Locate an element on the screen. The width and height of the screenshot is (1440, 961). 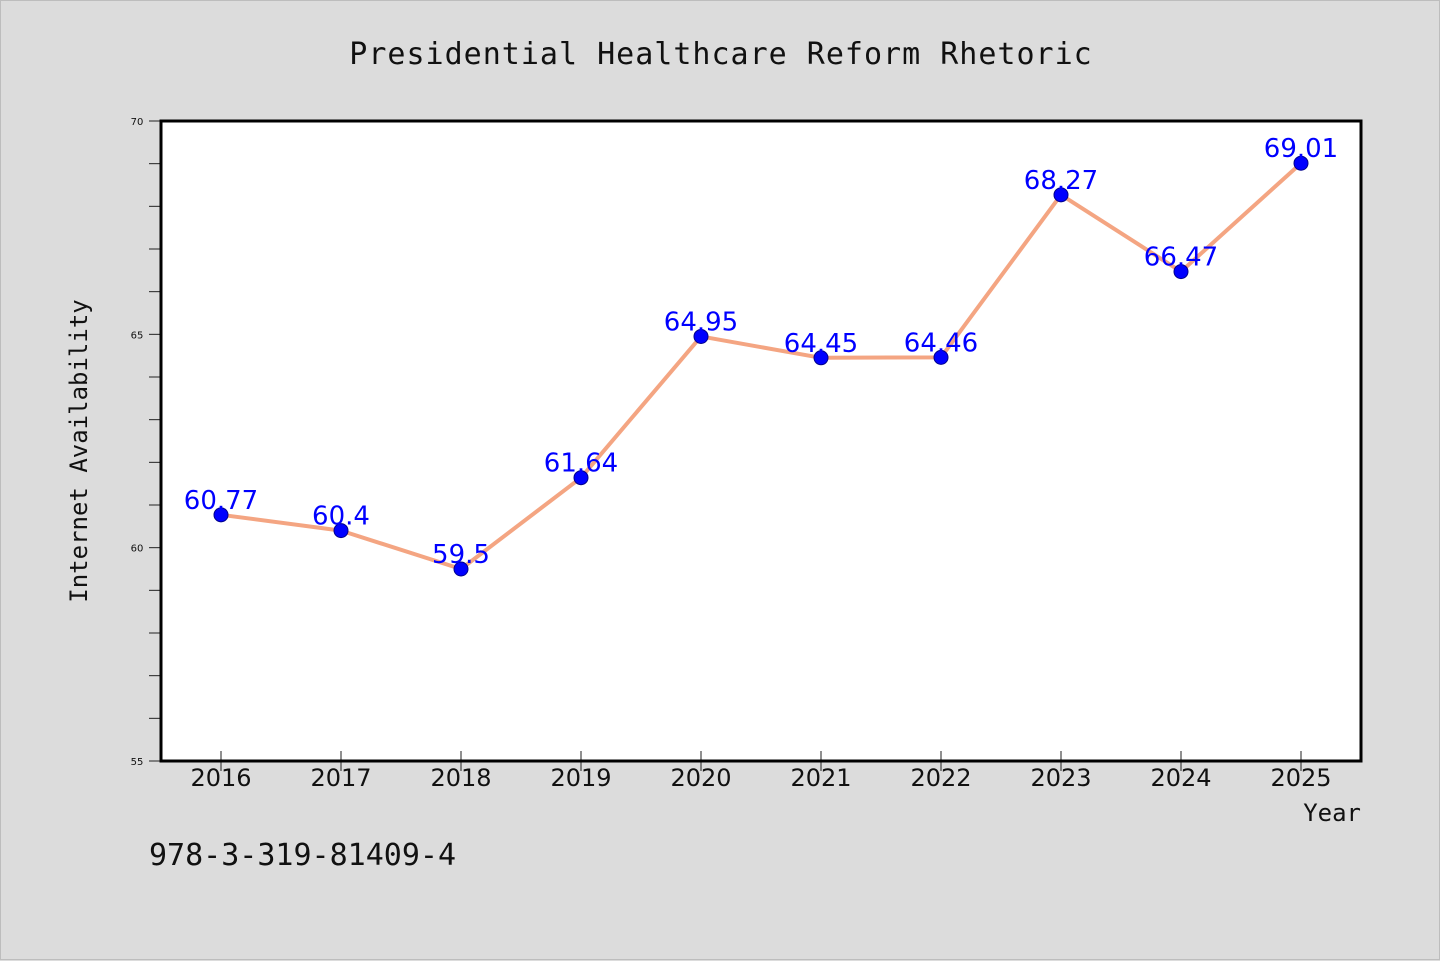
data-label: 60.77 is located at coordinates (221, 501).